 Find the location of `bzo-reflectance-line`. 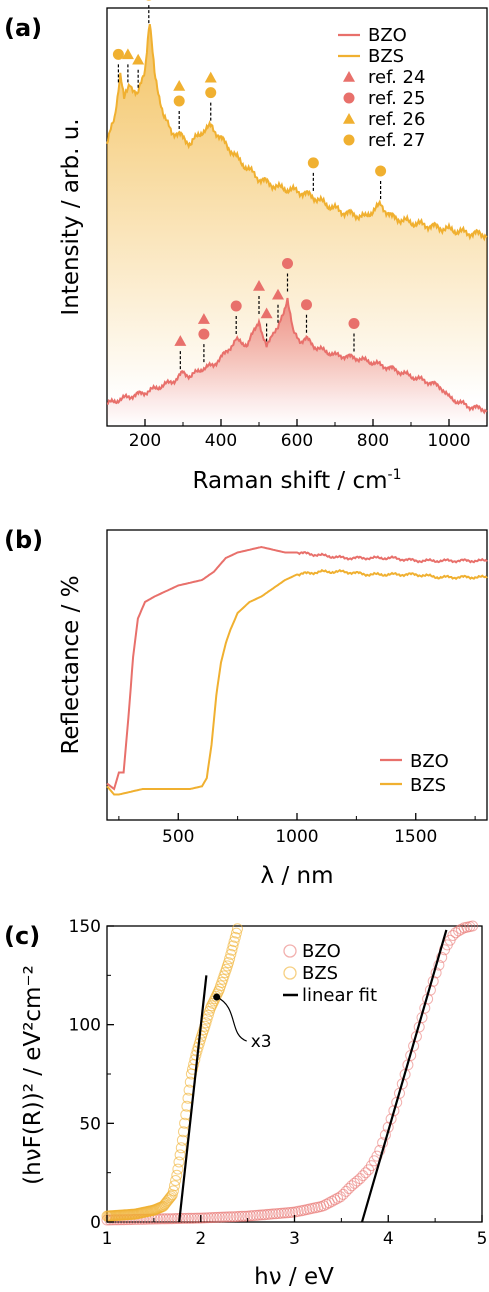

bzo-reflectance-line is located at coordinates (297, 668).